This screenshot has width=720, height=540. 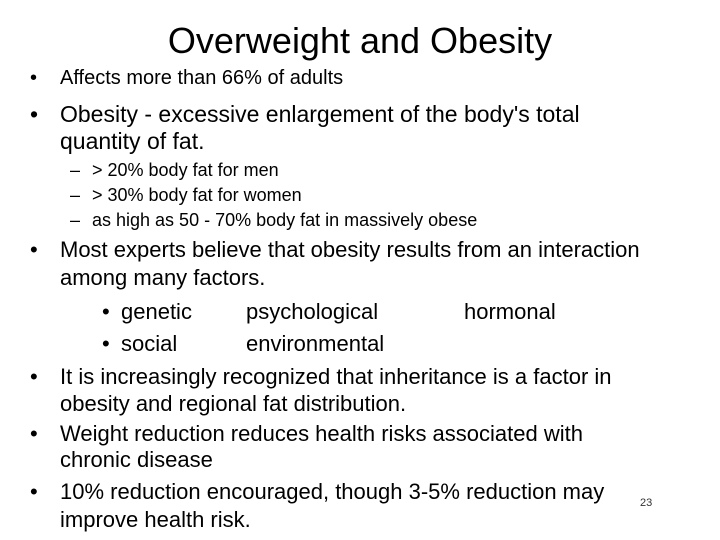 I want to click on bullet-obesity-definition-line2: quantity of fat., so click(x=132, y=141).